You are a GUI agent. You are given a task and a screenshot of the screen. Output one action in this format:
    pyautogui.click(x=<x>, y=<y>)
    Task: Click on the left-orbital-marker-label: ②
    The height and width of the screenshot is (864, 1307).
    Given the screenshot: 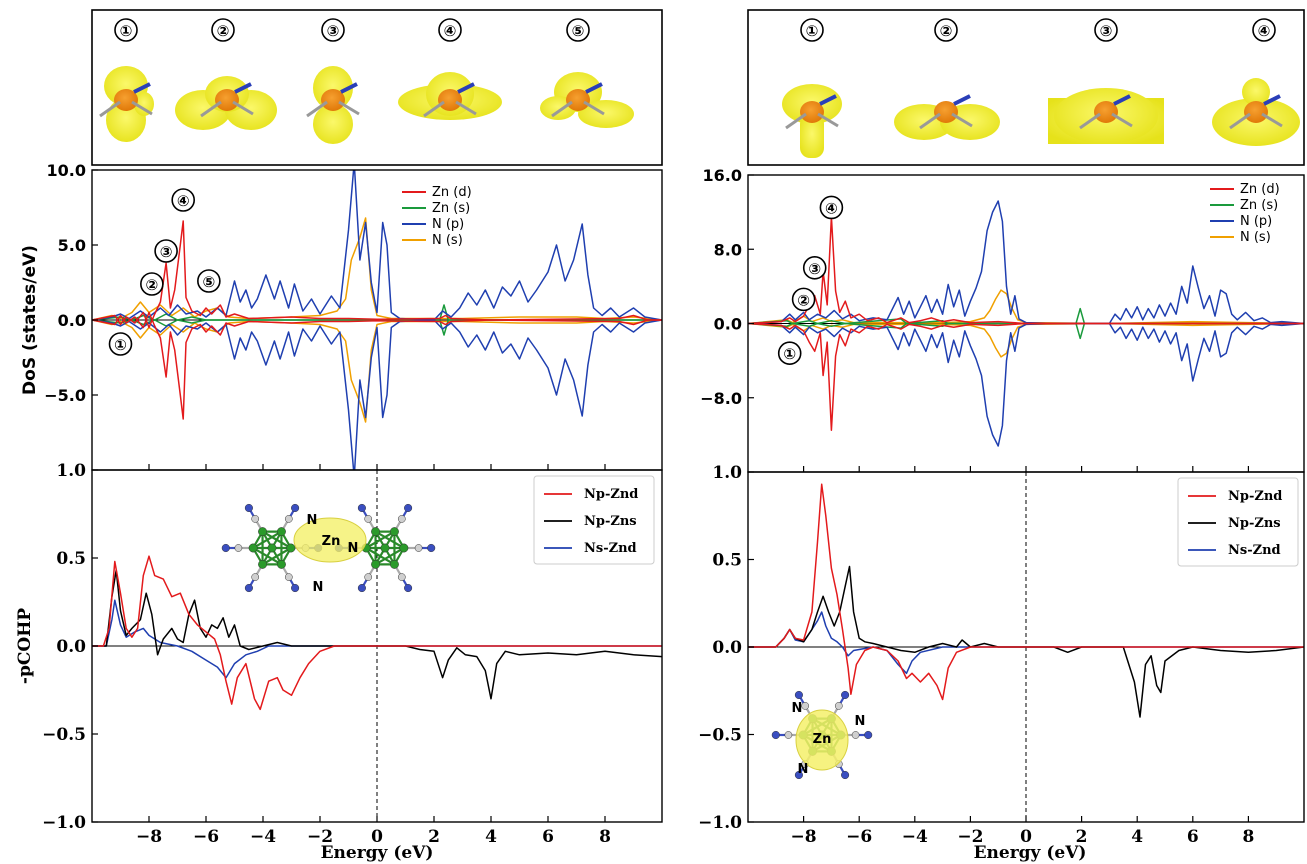 What is the action you would take?
    pyautogui.click(x=223, y=31)
    